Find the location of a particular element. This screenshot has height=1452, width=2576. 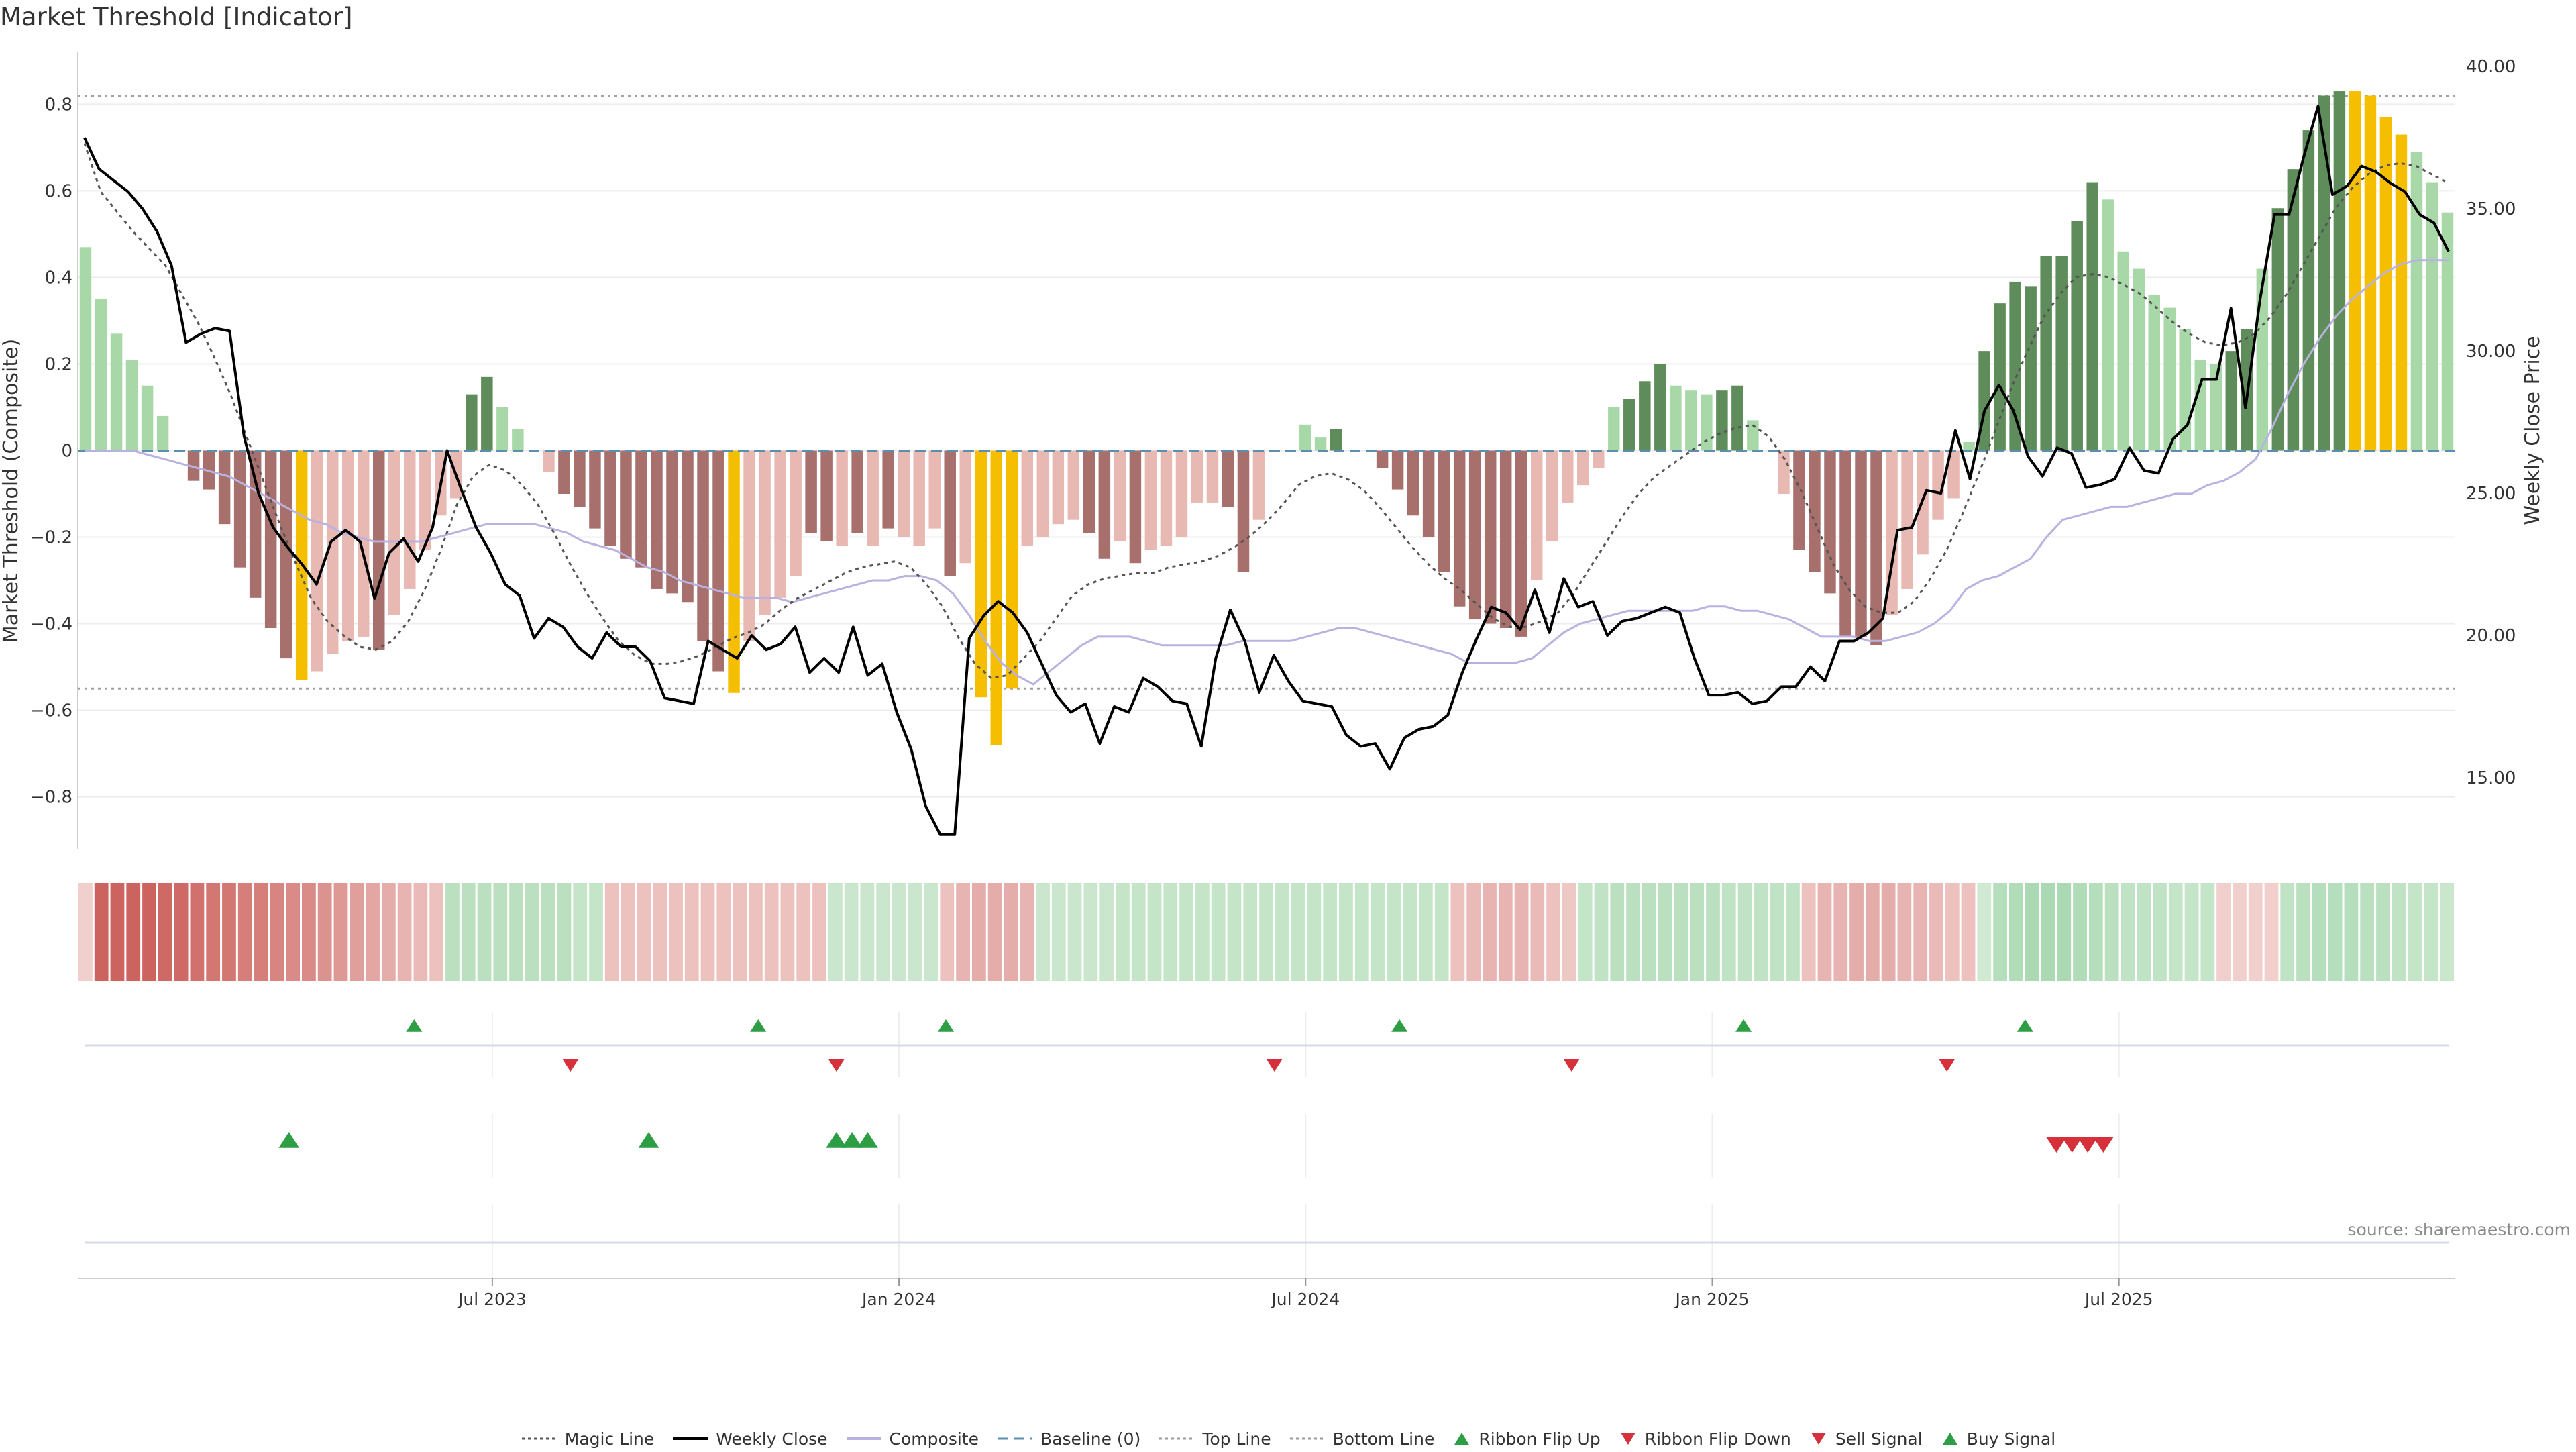

legend-item: Top Line is located at coordinates (1214, 1439).